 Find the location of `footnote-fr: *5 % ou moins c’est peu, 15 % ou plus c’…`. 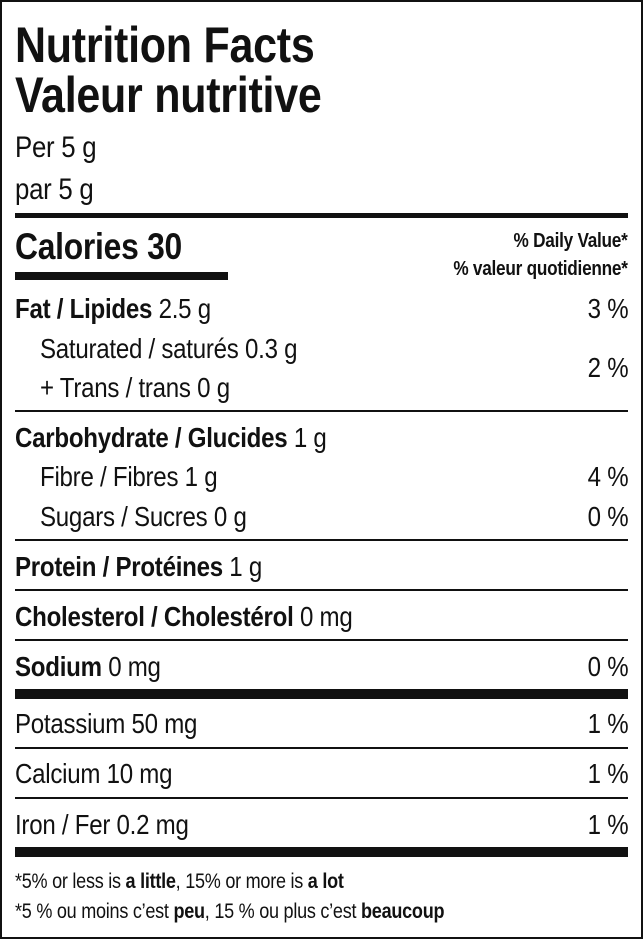

footnote-fr: *5 % ou moins c’est peu, 15 % ou plus c’… is located at coordinates (230, 911).